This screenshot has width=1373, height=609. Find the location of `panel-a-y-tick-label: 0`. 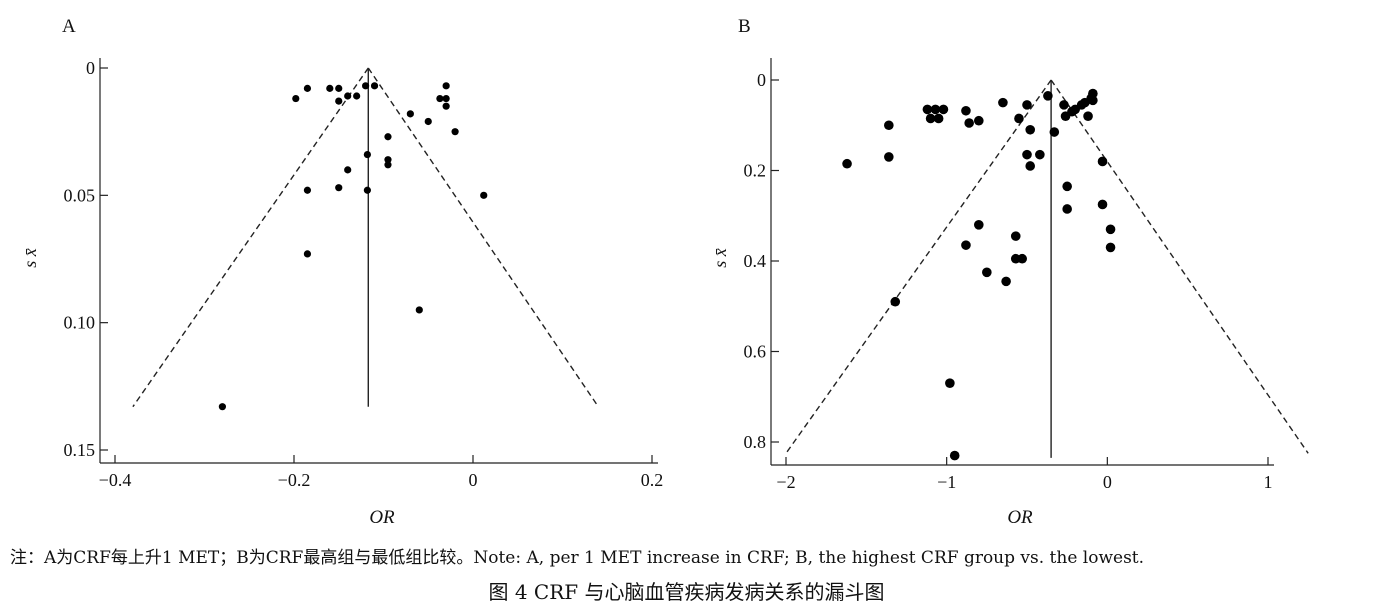

panel-a-y-tick-label: 0 is located at coordinates (90, 68).